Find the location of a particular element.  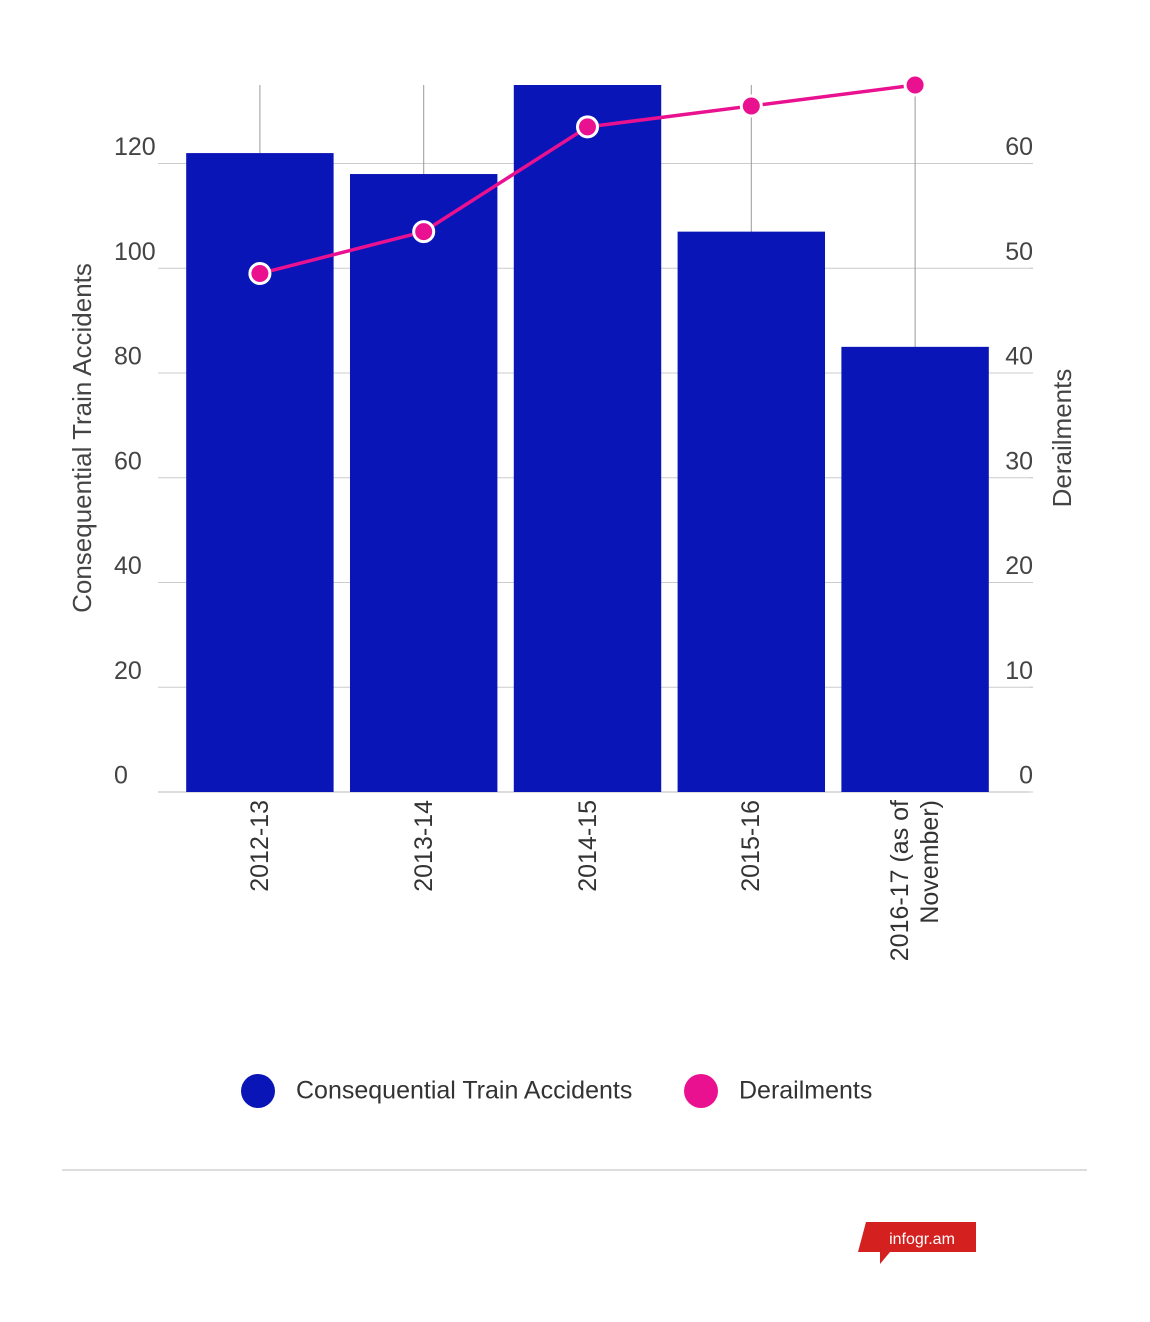

logo: infogr.am is located at coordinates (922, 1239).